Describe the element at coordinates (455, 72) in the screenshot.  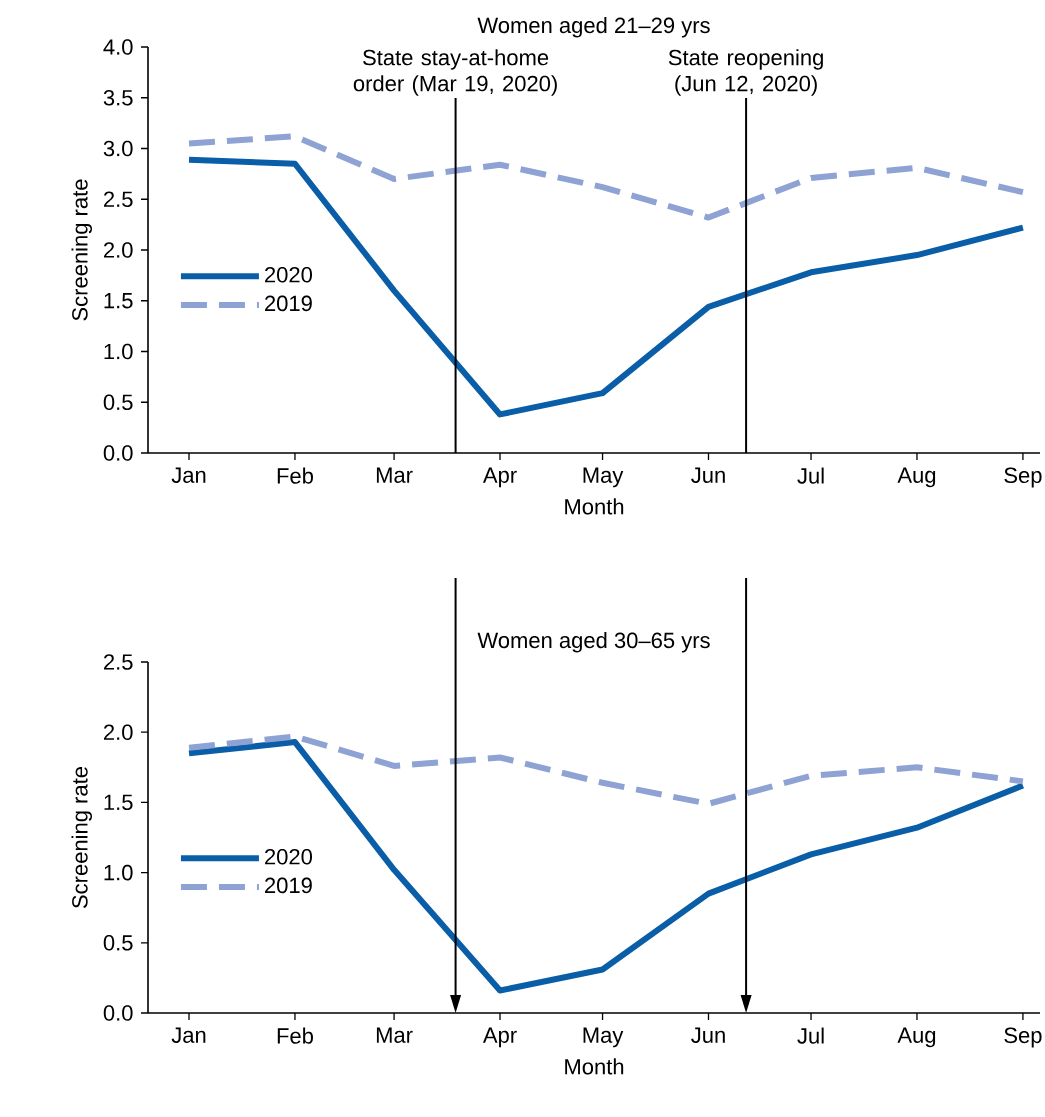
I see `ref-line-label: State stay-at-home order (Mar 19, 2020)` at that location.